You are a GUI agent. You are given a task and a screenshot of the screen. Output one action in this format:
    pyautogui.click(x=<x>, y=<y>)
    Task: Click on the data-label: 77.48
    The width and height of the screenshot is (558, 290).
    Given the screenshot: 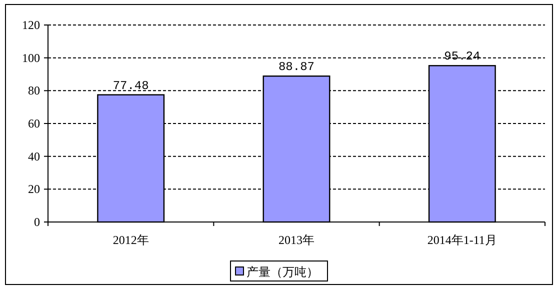 What is the action you would take?
    pyautogui.click(x=130, y=85)
    